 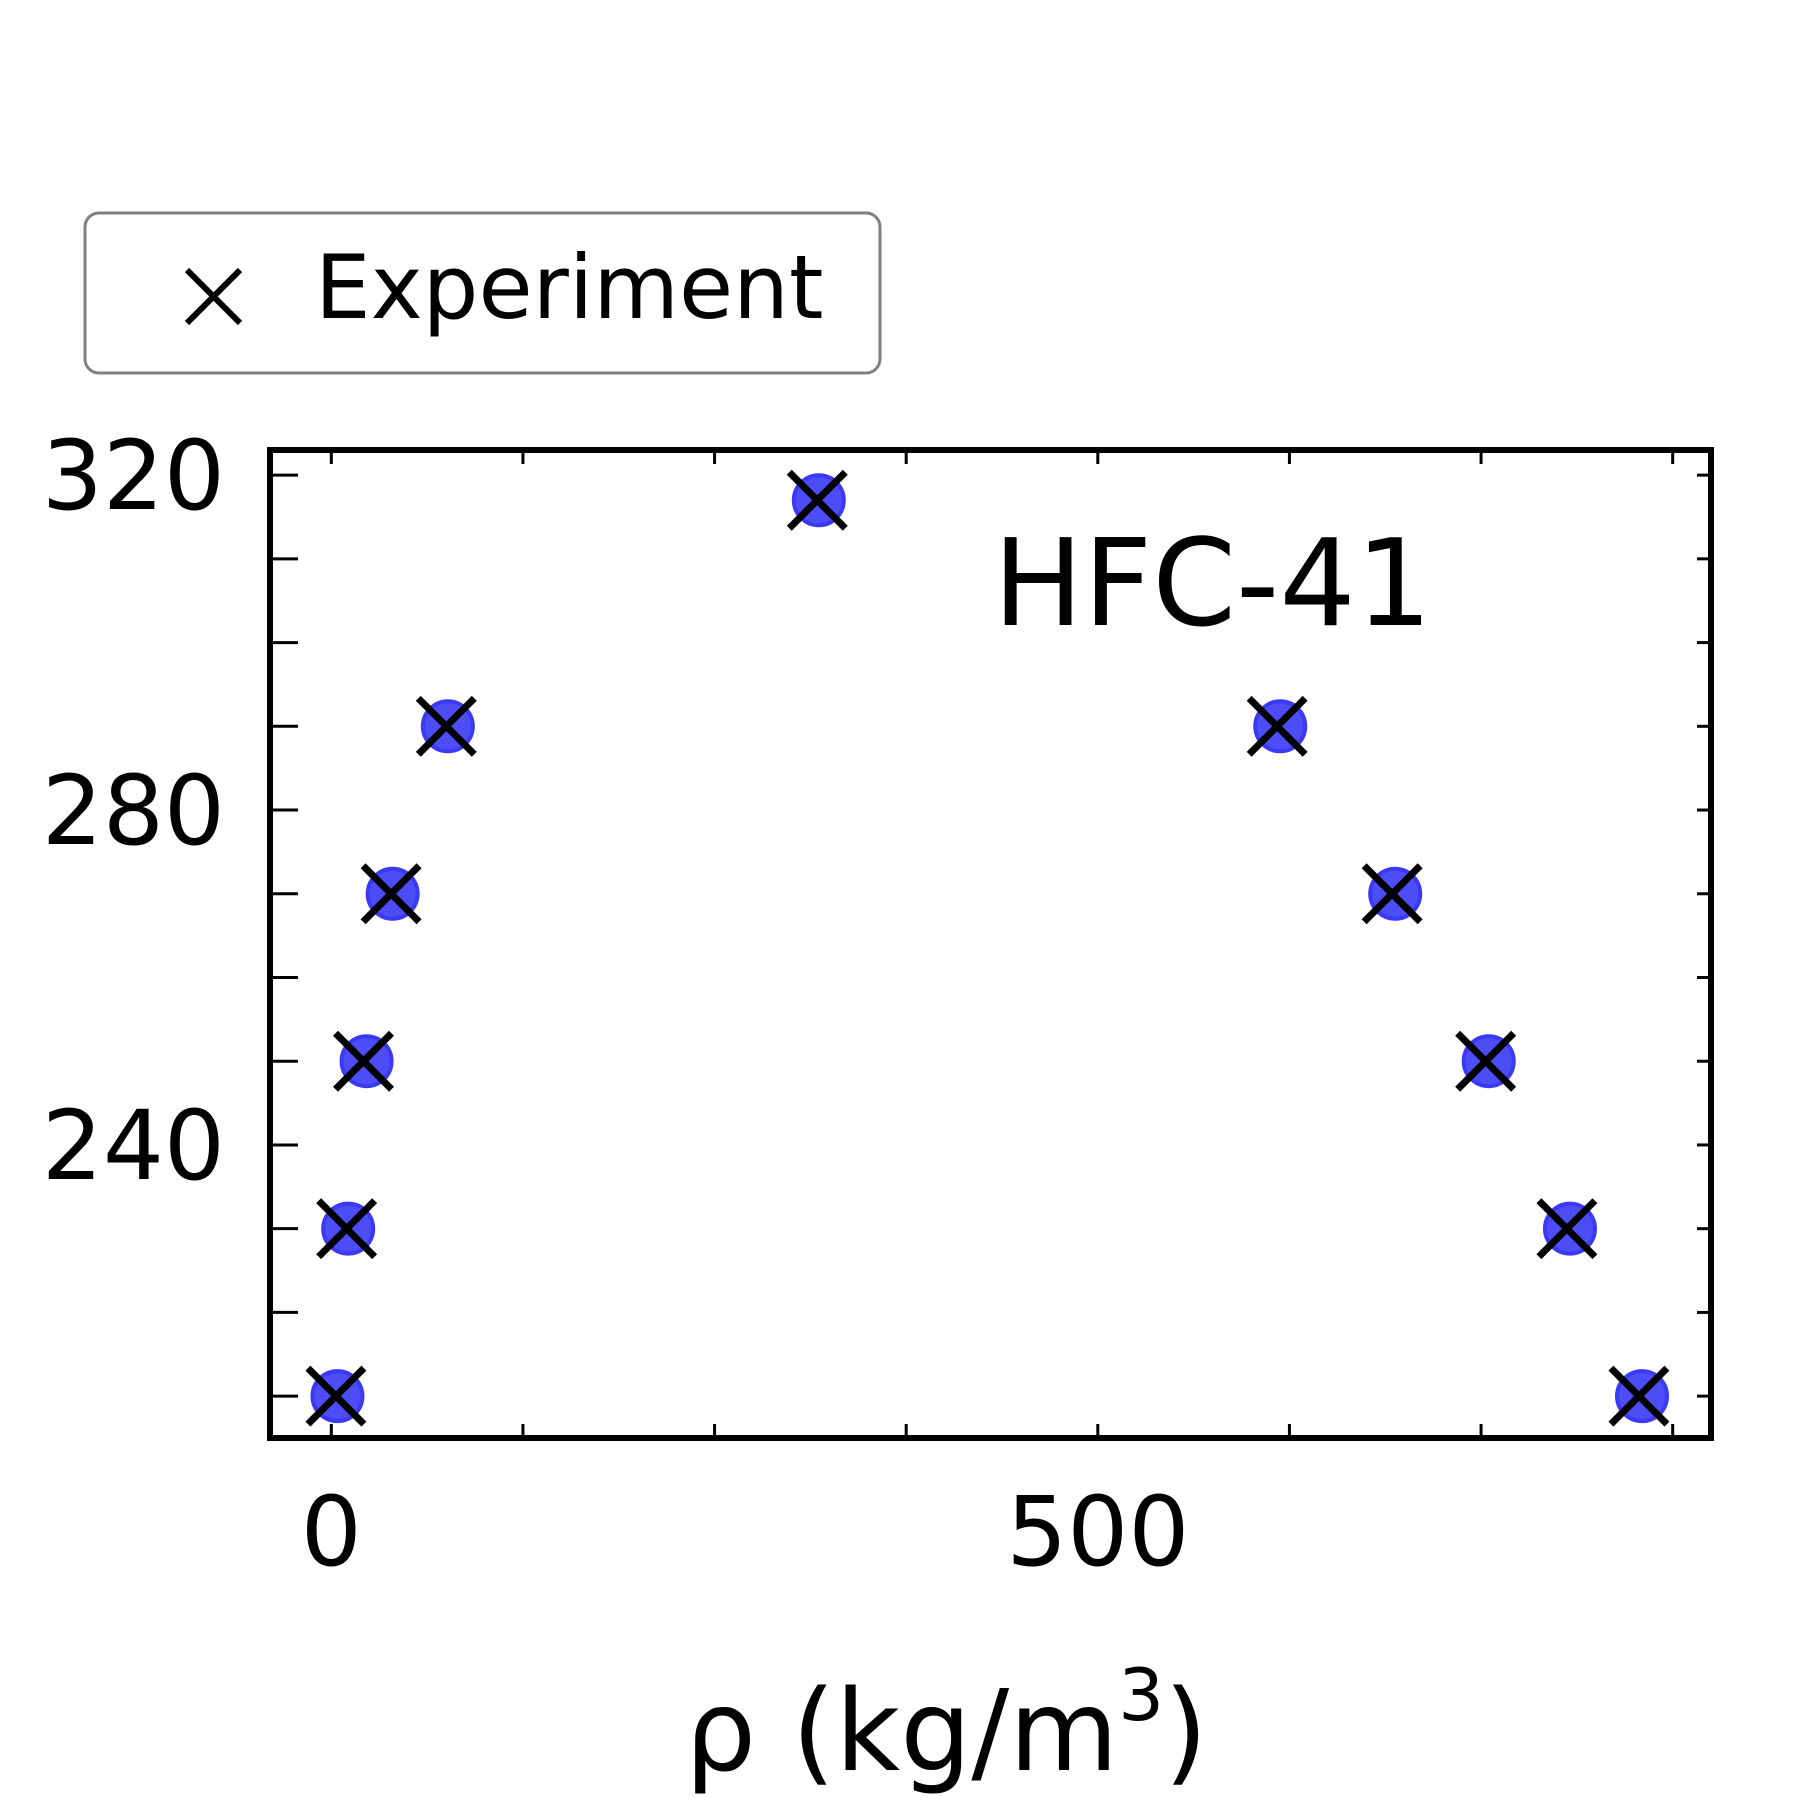 What do you see at coordinates (745, 1532) in the screenshot?
I see `x-tick-labels: 0 500` at bounding box center [745, 1532].